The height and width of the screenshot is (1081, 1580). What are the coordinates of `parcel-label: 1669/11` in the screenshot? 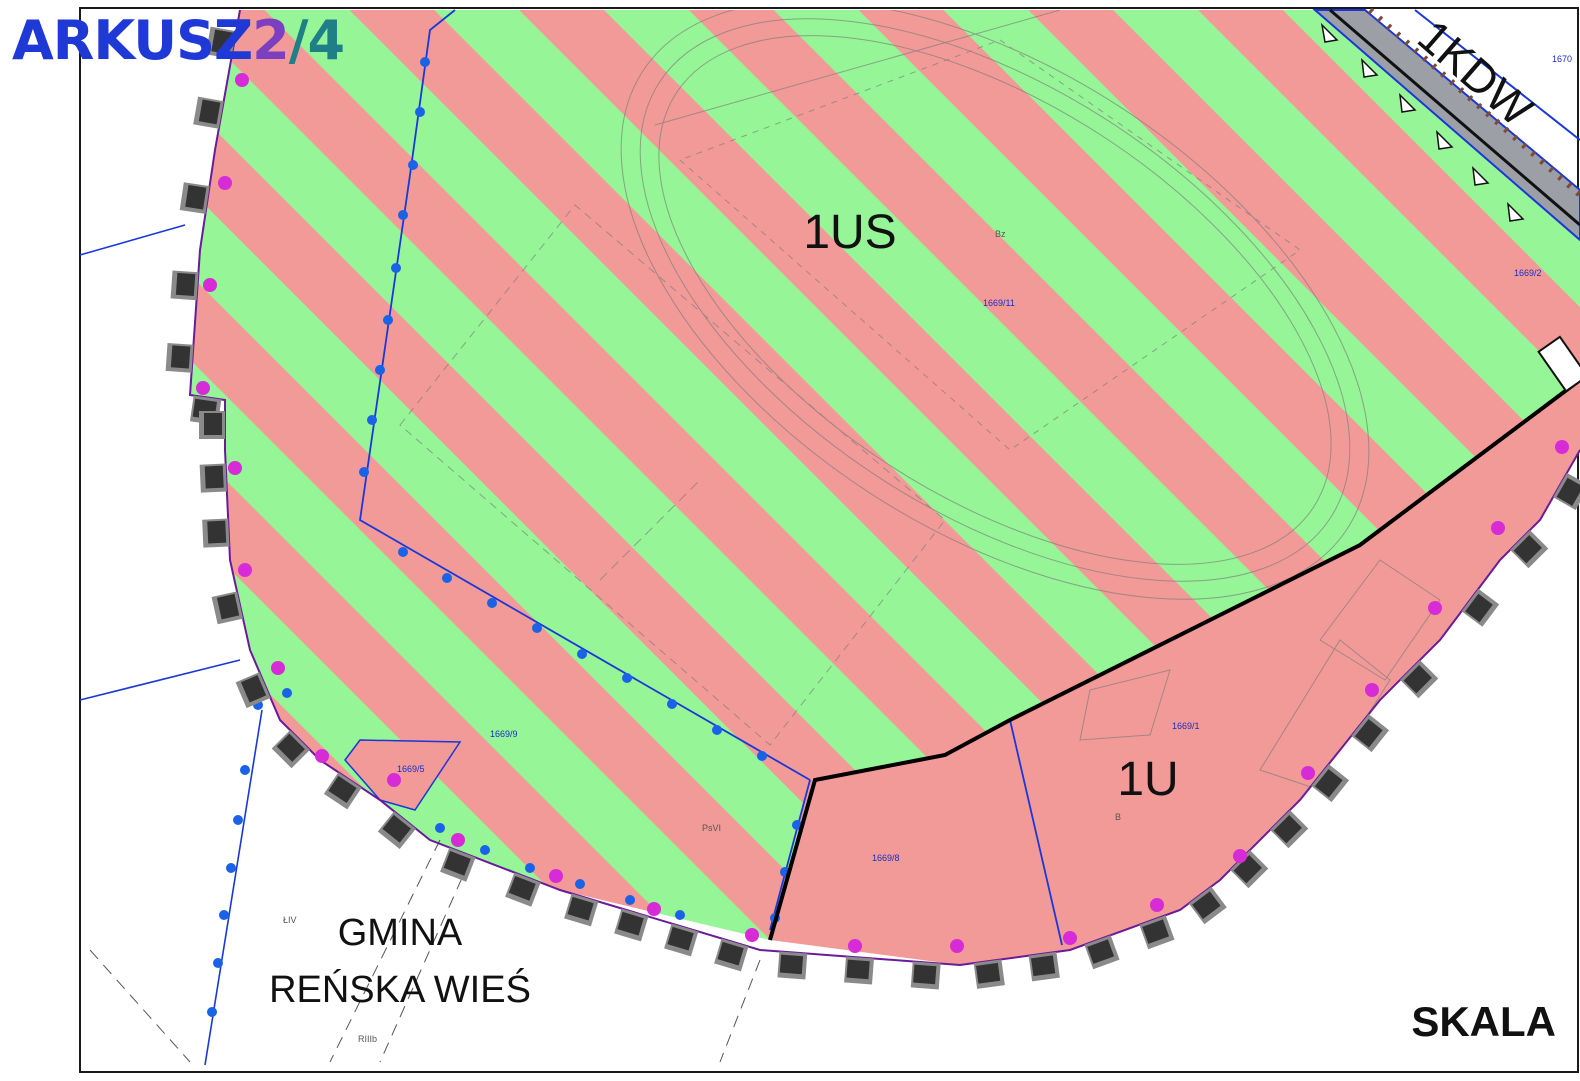 It's located at (999, 303).